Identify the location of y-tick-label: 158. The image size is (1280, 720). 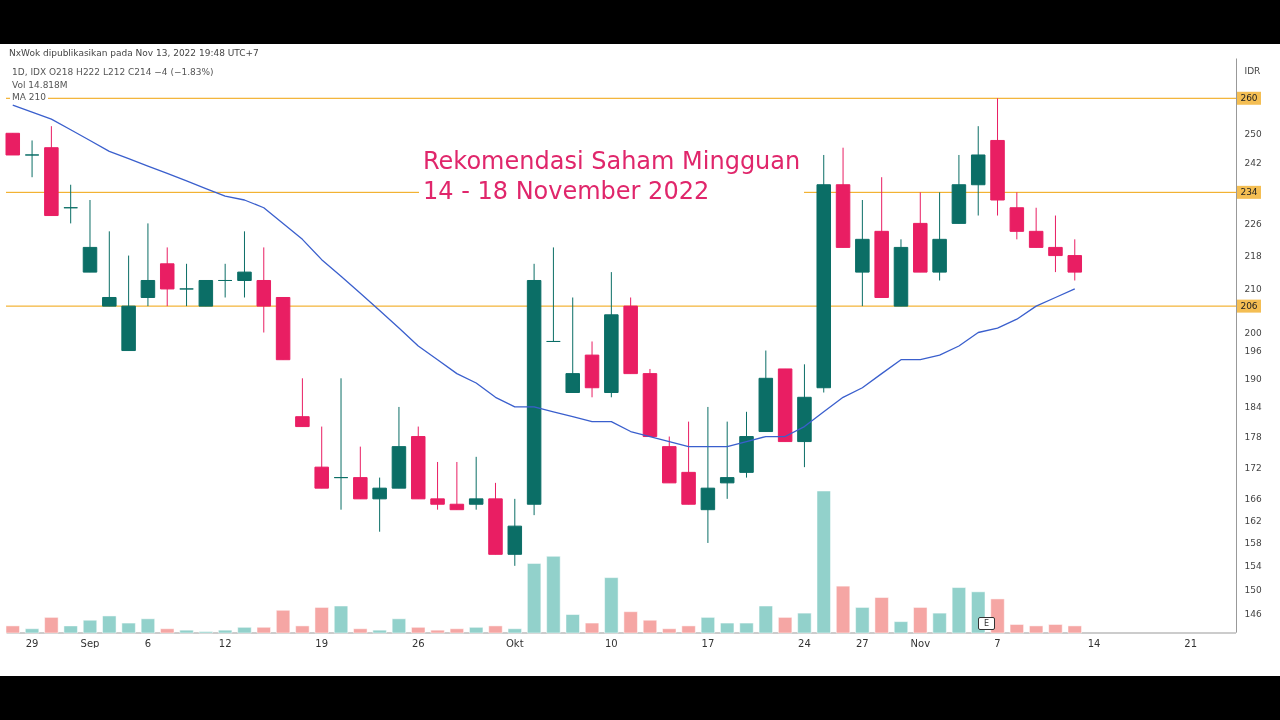
(1253, 543).